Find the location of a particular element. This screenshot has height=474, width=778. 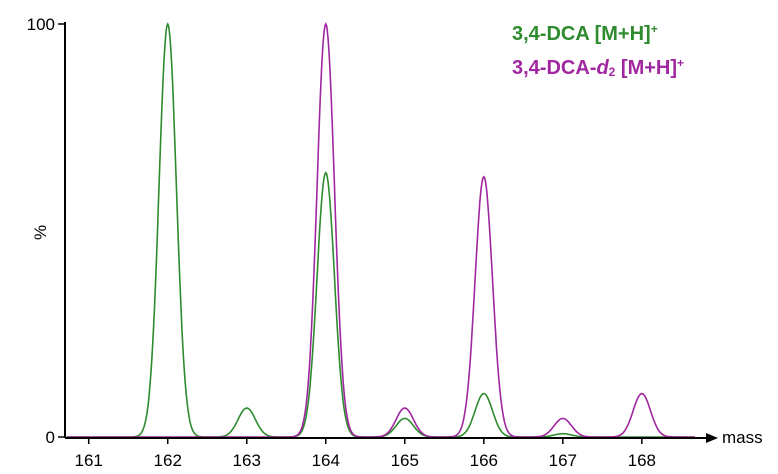

y-ticks: 0 100 is located at coordinates (46, 231).